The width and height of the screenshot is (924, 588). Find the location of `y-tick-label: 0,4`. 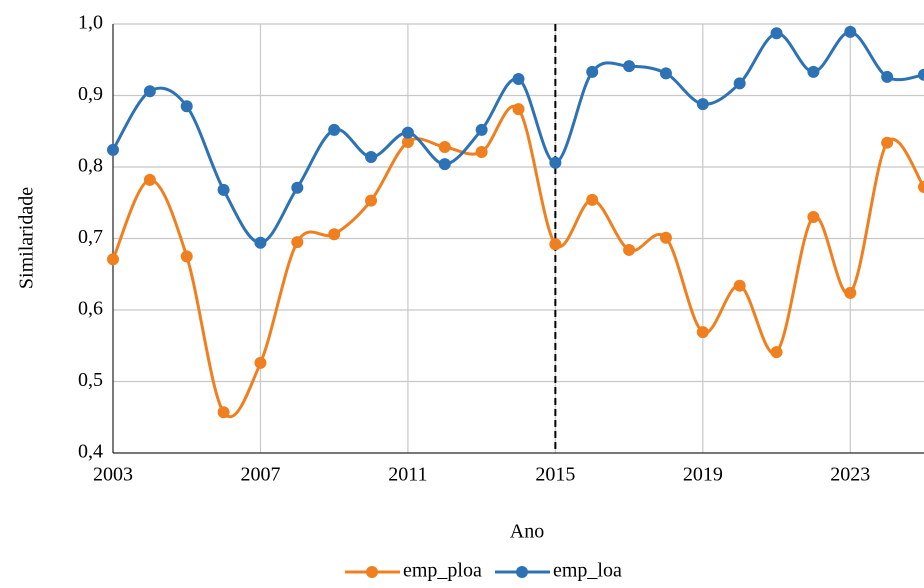

y-tick-label: 0,4 is located at coordinates (90, 452).